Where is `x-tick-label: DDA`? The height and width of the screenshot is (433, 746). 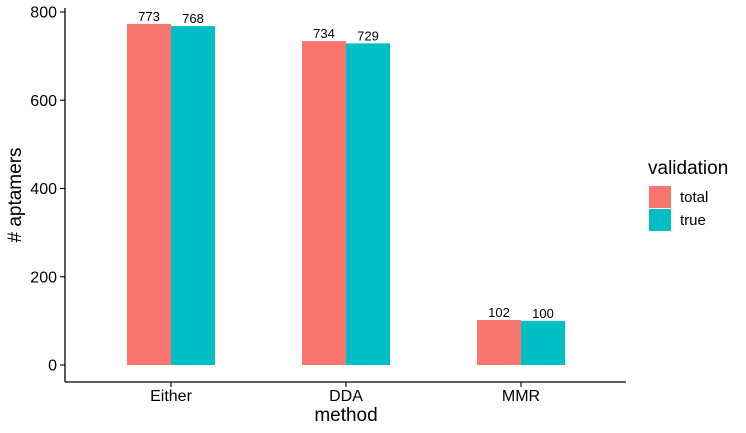
x-tick-label: DDA is located at coordinates (346, 396).